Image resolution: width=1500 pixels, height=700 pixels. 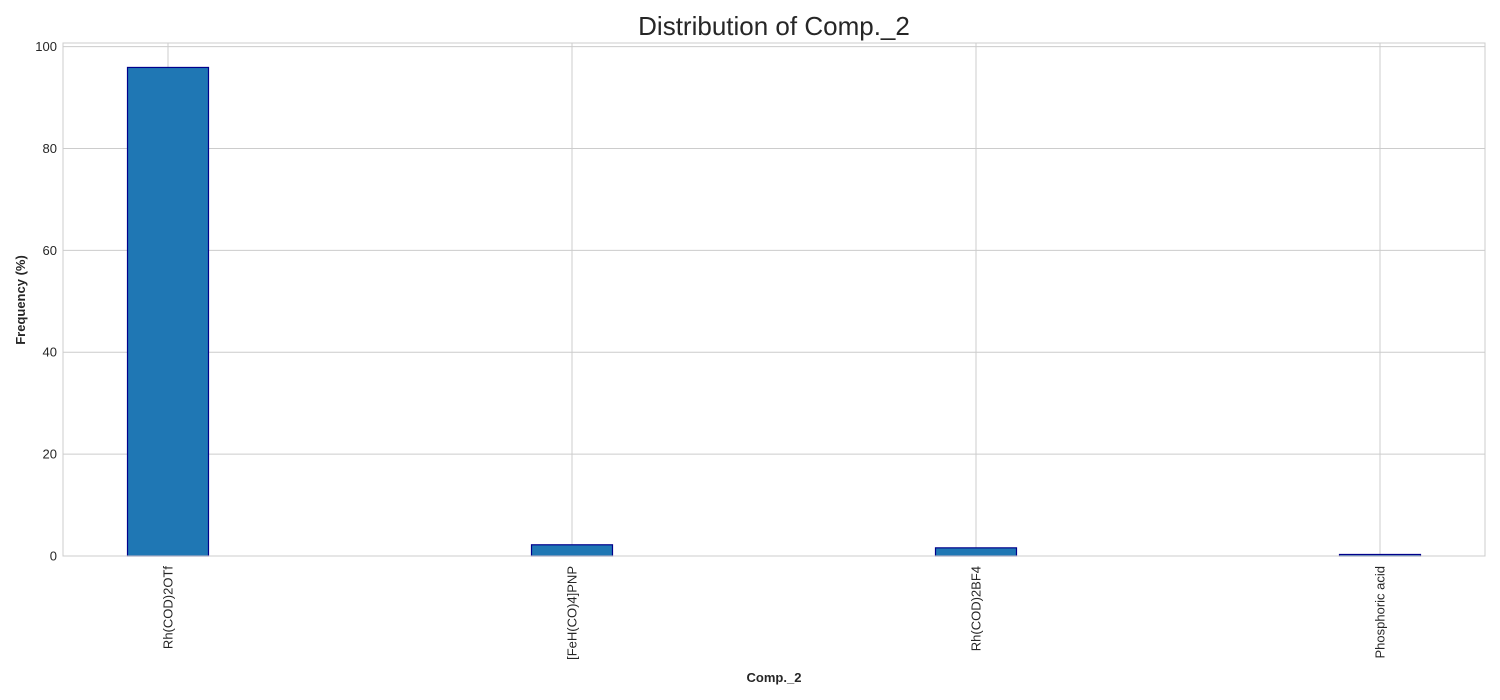 What do you see at coordinates (168, 607) in the screenshot?
I see `x-tick-label: Rh(COD)2OTf` at bounding box center [168, 607].